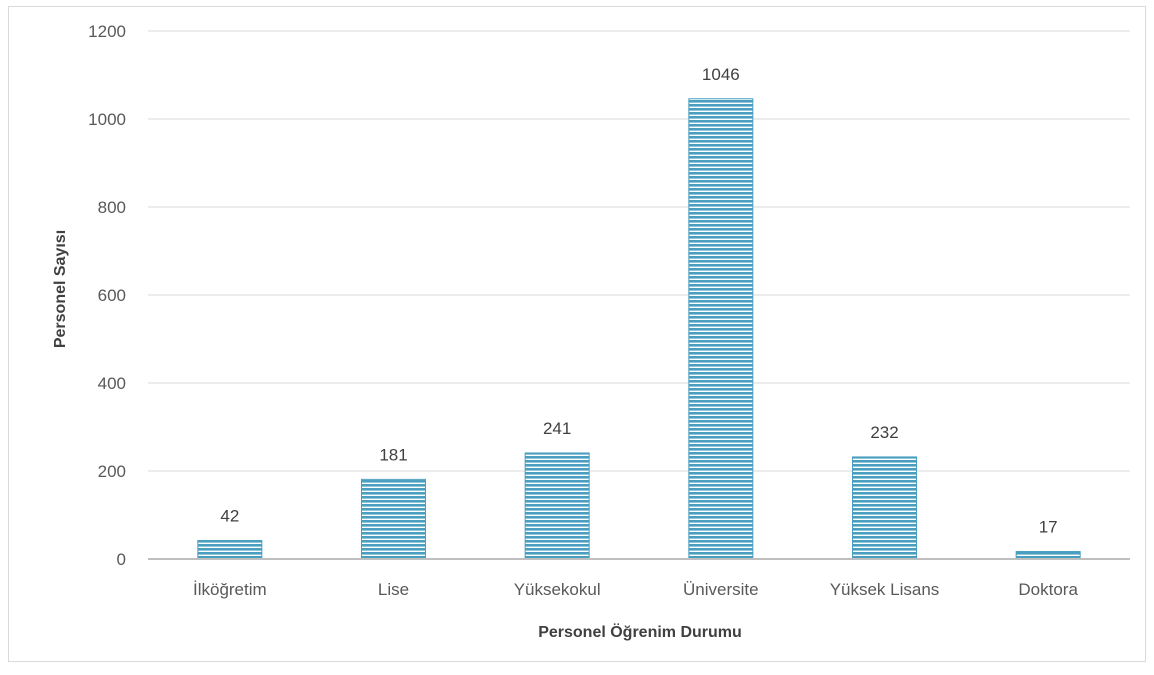  What do you see at coordinates (721, 74) in the screenshot?
I see `data-label: 1046` at bounding box center [721, 74].